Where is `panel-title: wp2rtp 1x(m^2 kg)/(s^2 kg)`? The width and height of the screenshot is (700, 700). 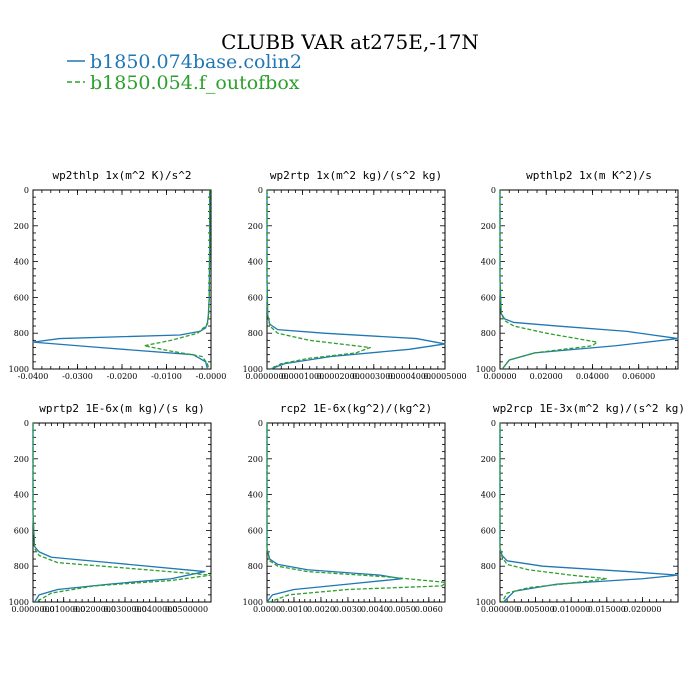
panel-title: wp2rtp 1x(m^2 kg)/(s^2 kg) is located at coordinates (356, 175).